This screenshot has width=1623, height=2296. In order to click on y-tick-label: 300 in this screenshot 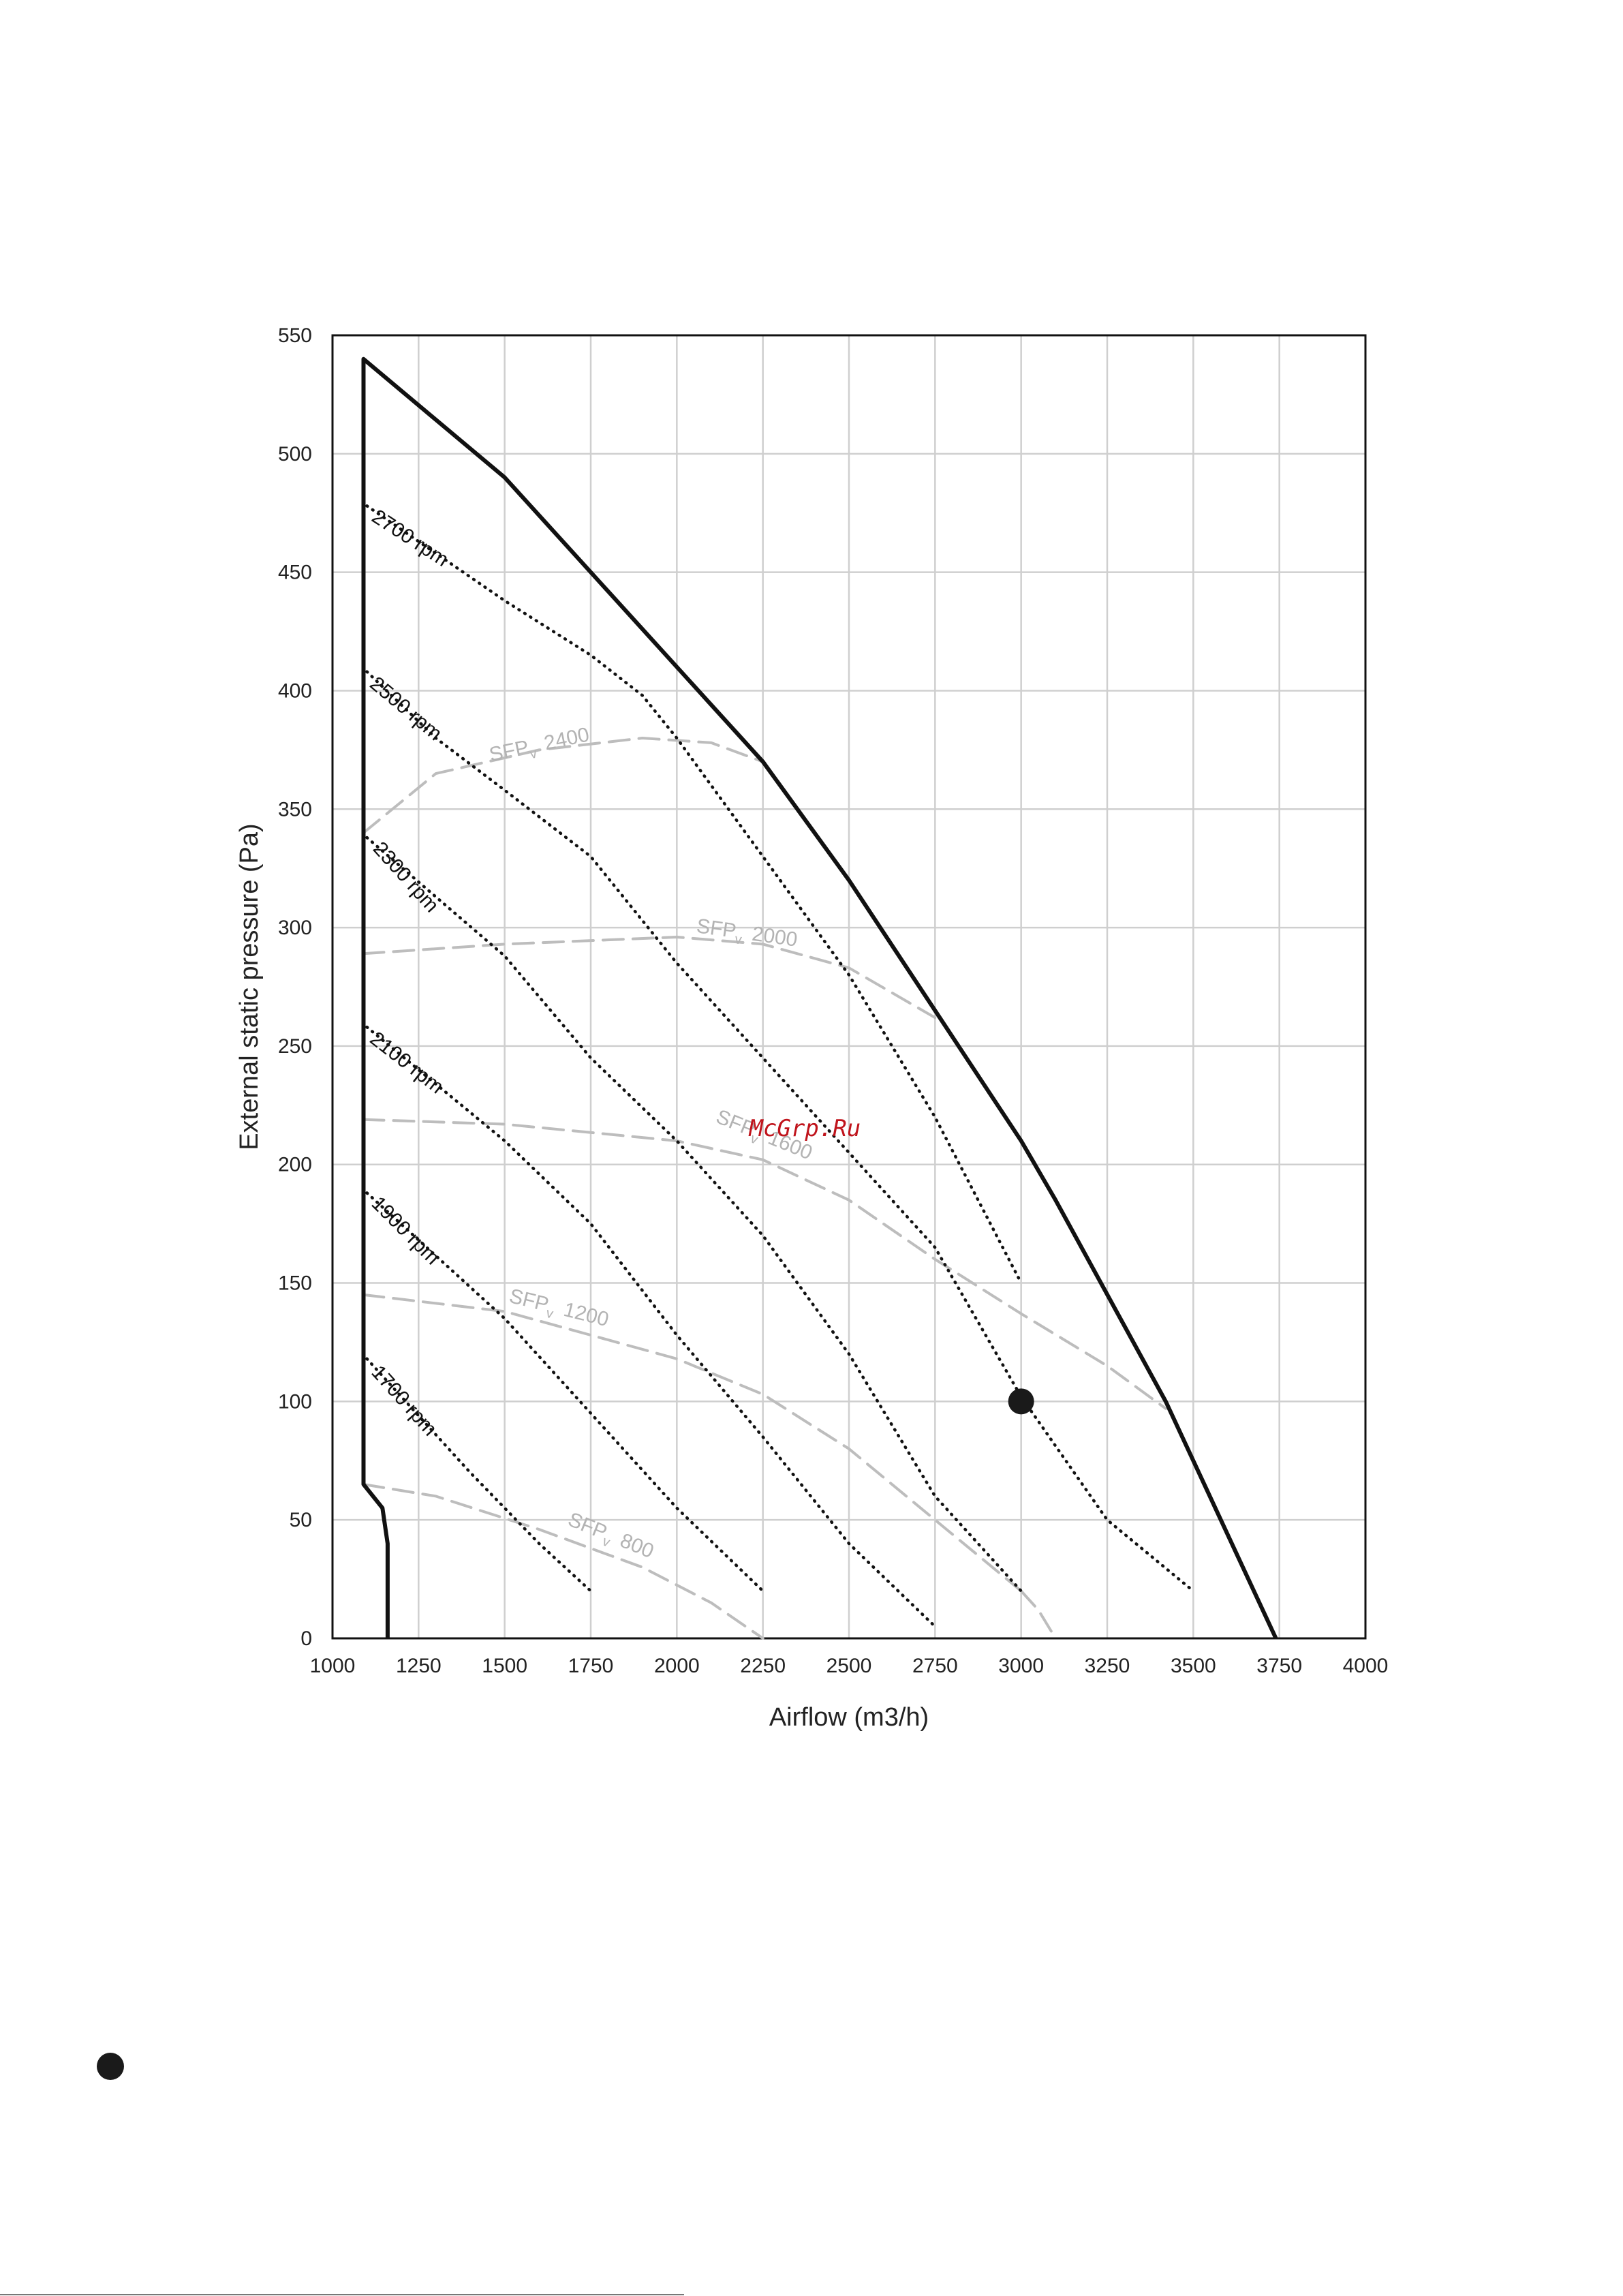, I will do `click(295, 928)`.